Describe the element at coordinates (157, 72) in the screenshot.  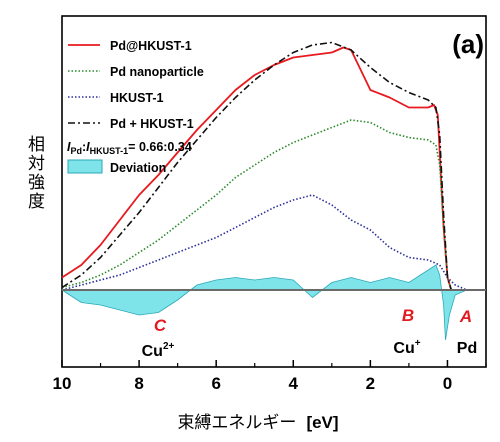
I see `legend-label-pd-nanoparticle: Pd nanoparticle` at that location.